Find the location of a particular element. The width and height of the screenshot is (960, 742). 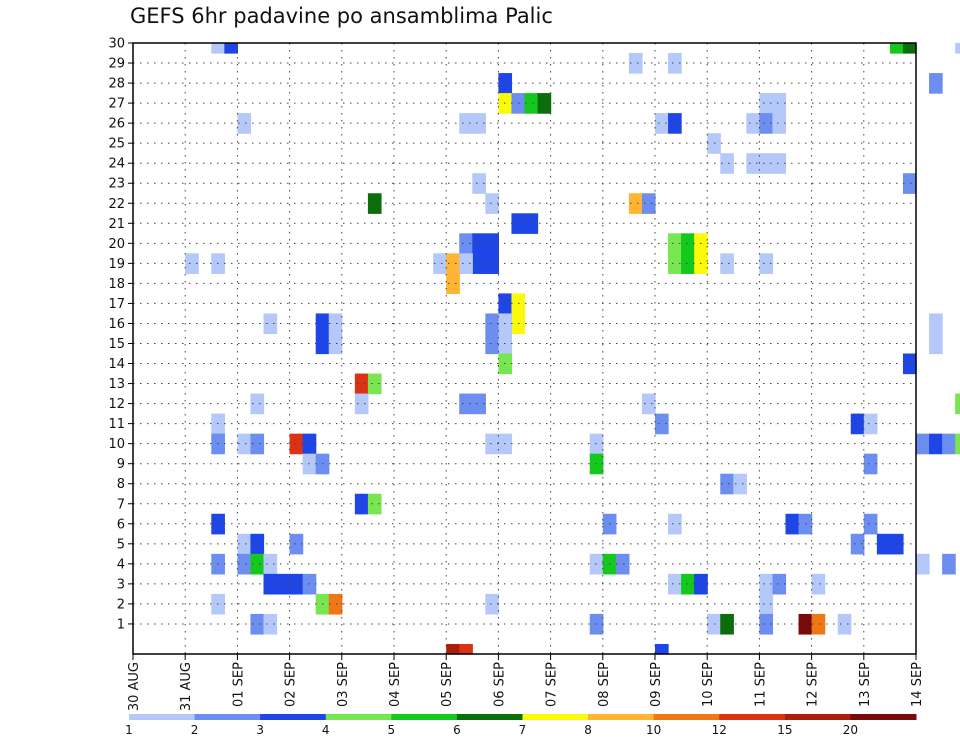

y-tick-label: 29 is located at coordinates (116, 64).